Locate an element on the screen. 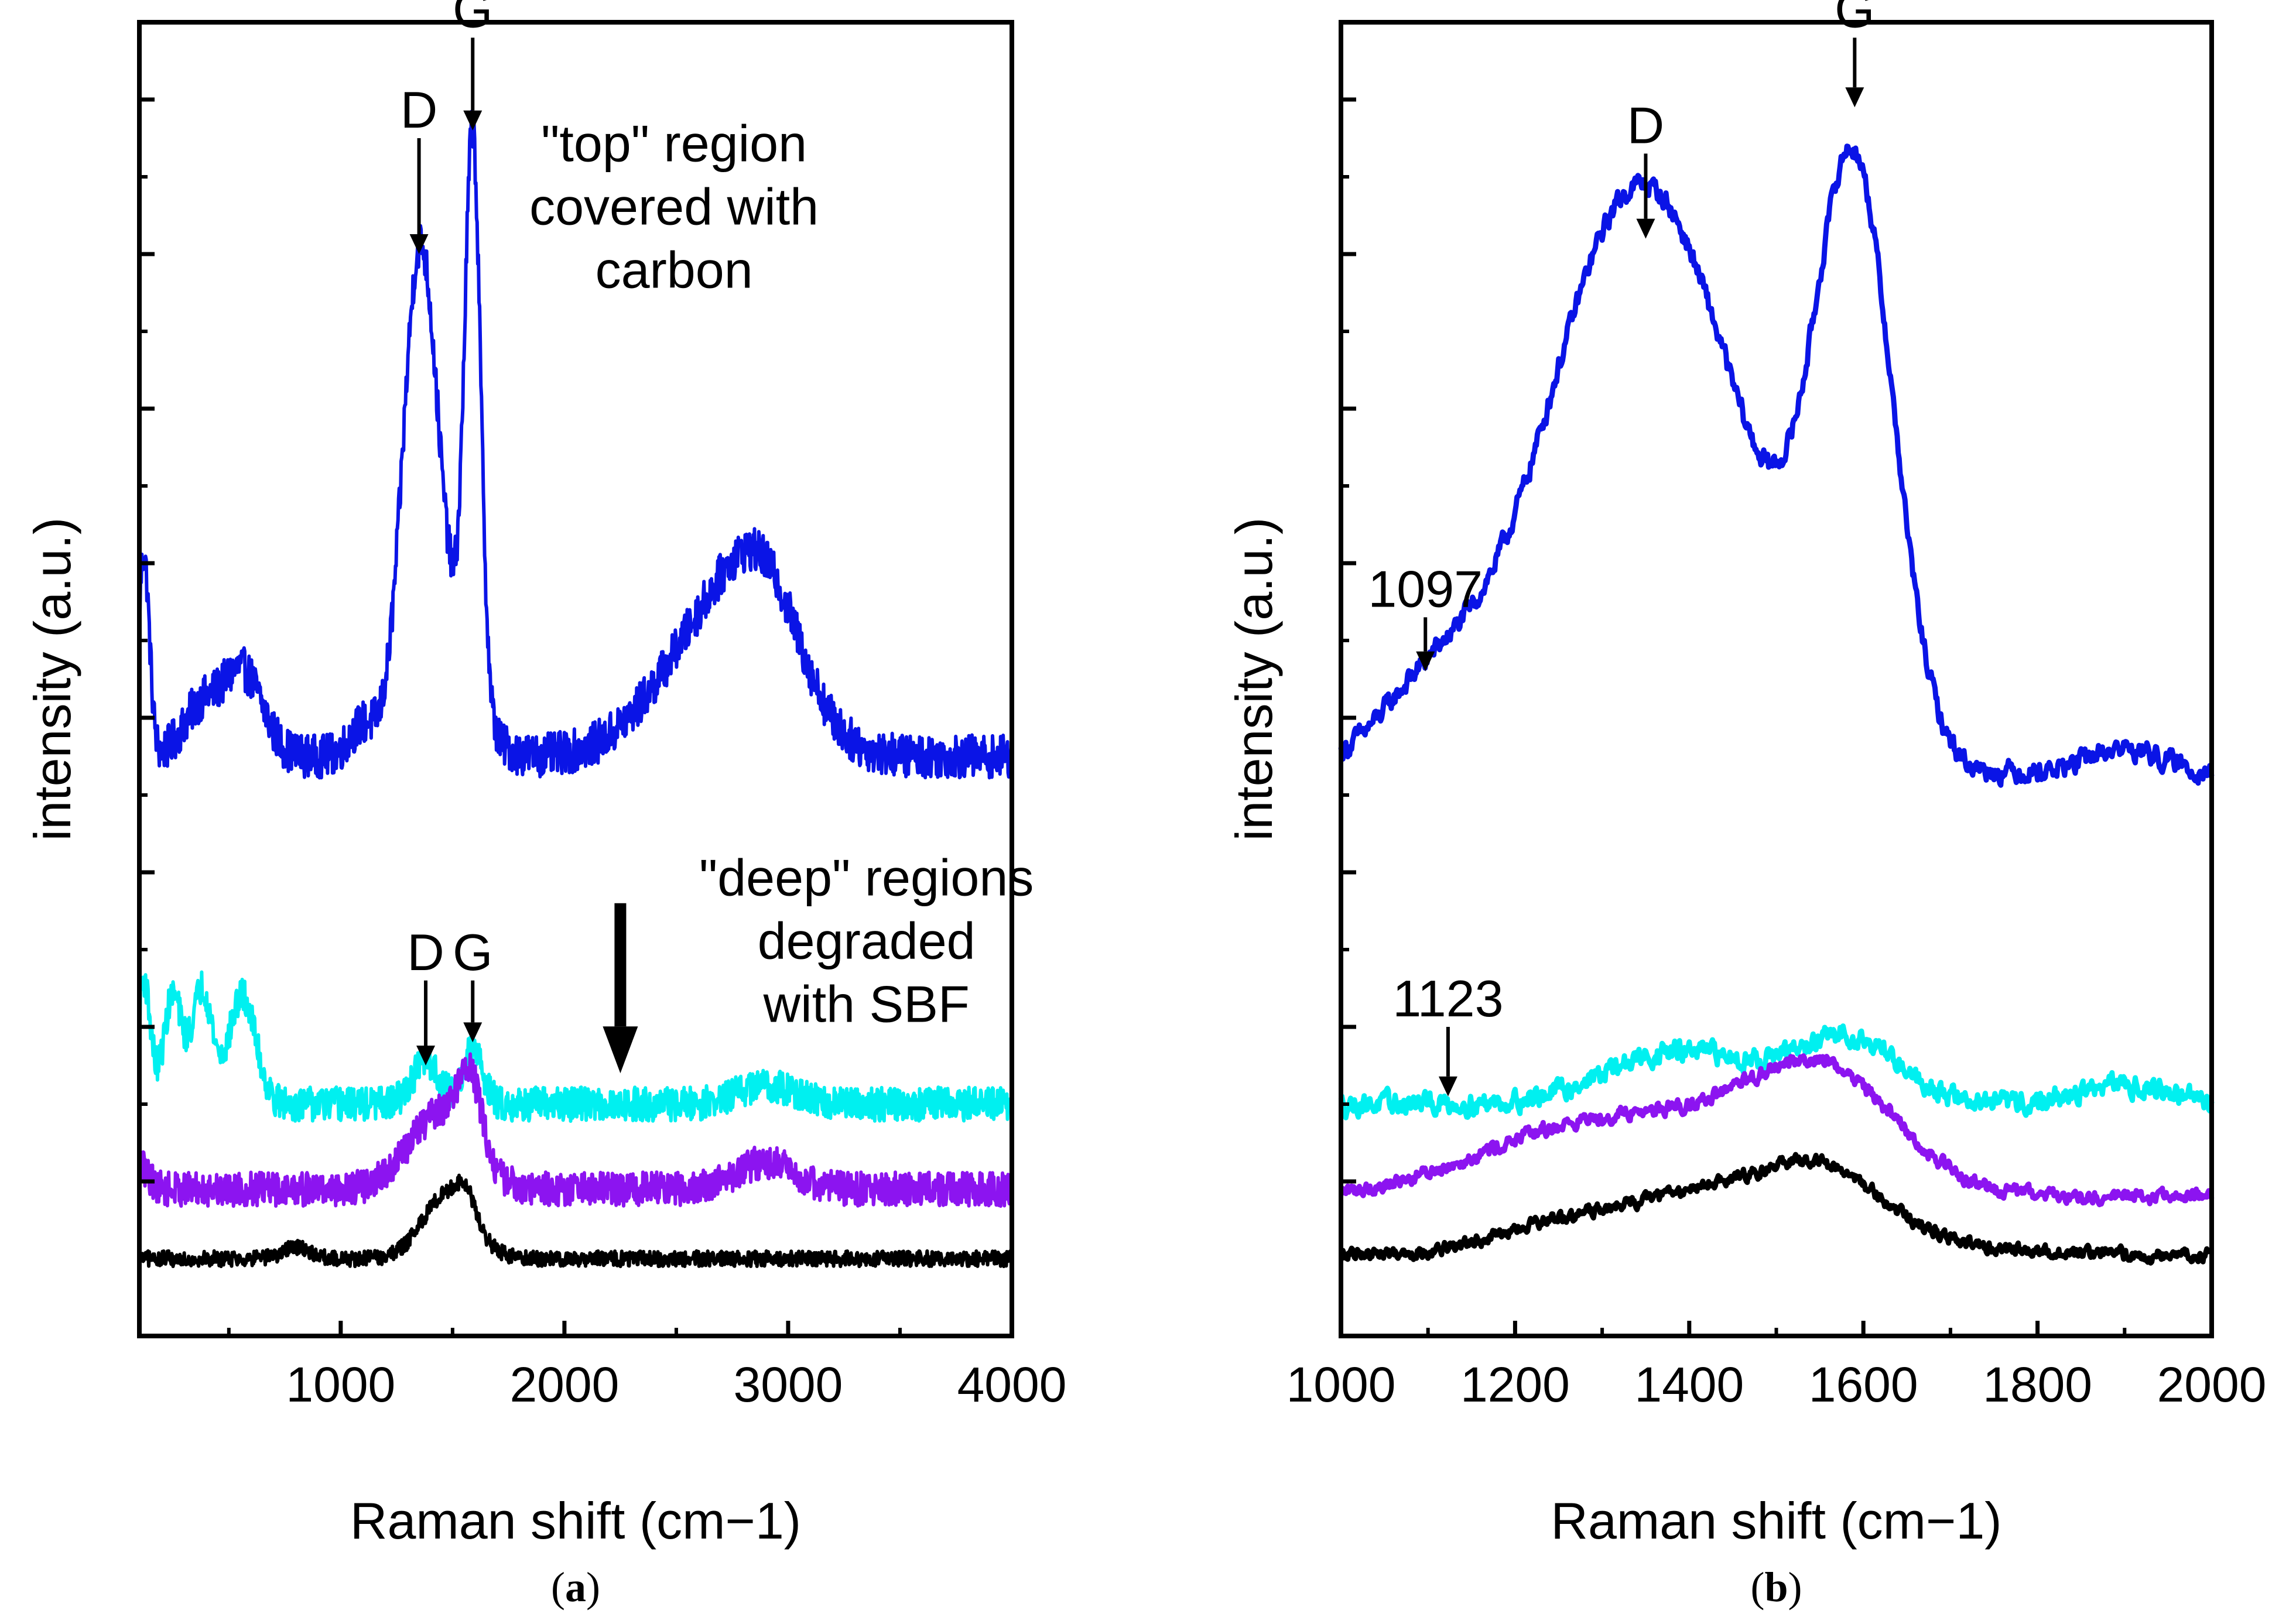 Image resolution: width=2296 pixels, height=1617 pixels. panel-a-caption: (a) is located at coordinates (575, 1587).